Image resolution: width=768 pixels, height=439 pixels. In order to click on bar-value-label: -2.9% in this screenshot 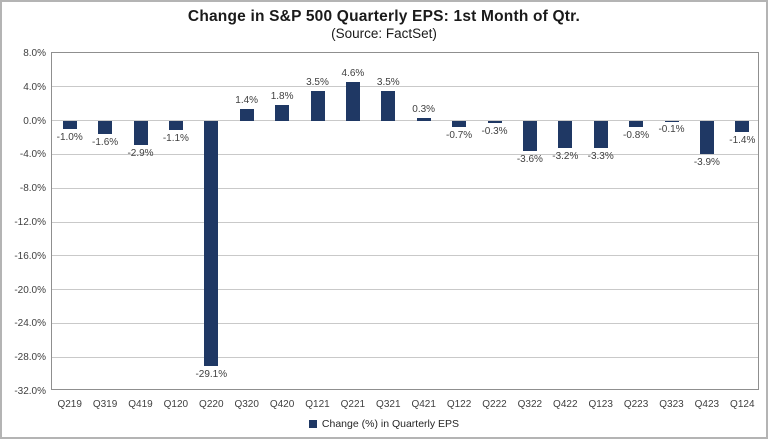, I will do `click(140, 154)`.